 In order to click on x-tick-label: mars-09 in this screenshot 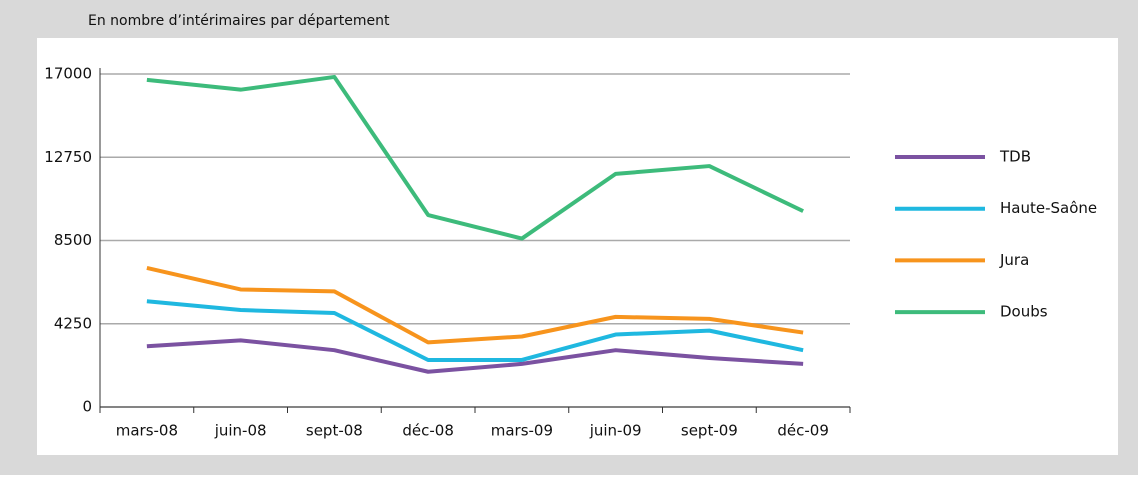, I will do `click(522, 431)`.